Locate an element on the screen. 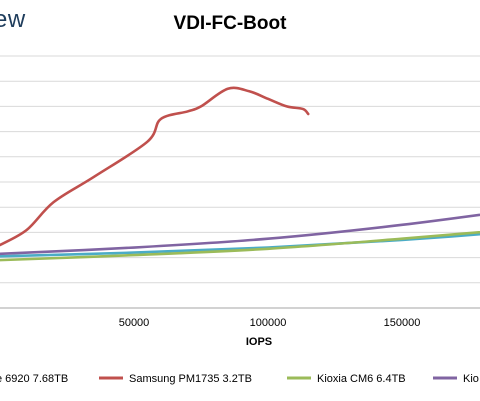 Image resolution: width=480 pixels, height=401 pixels. x-tick-label: 100000 is located at coordinates (268, 323).